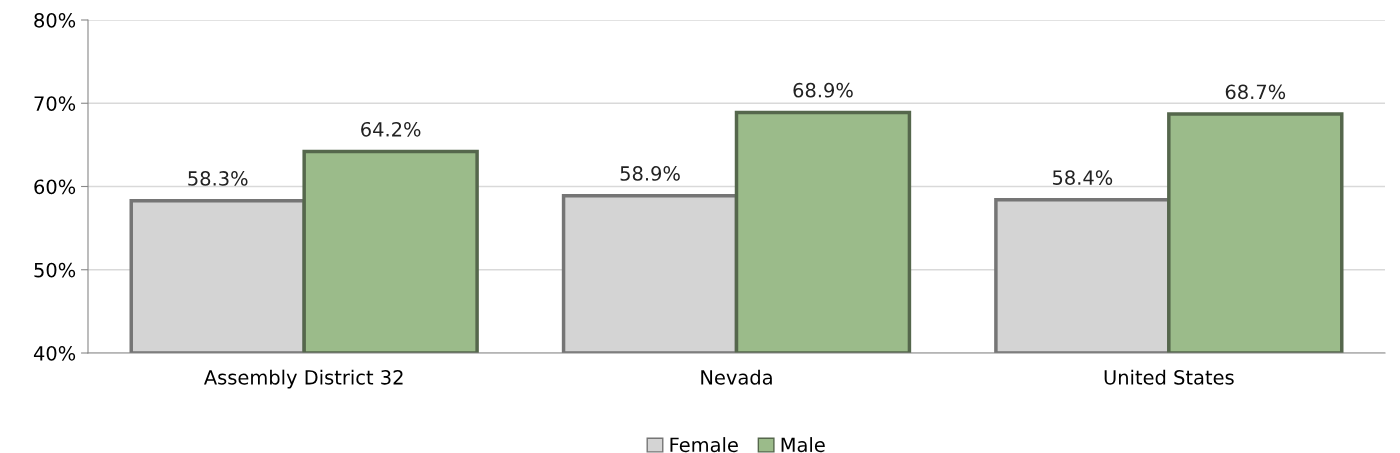 Image resolution: width=1400 pixels, height=453 pixels. What do you see at coordinates (1169, 377) in the screenshot?
I see `x-tick-label: United States` at bounding box center [1169, 377].